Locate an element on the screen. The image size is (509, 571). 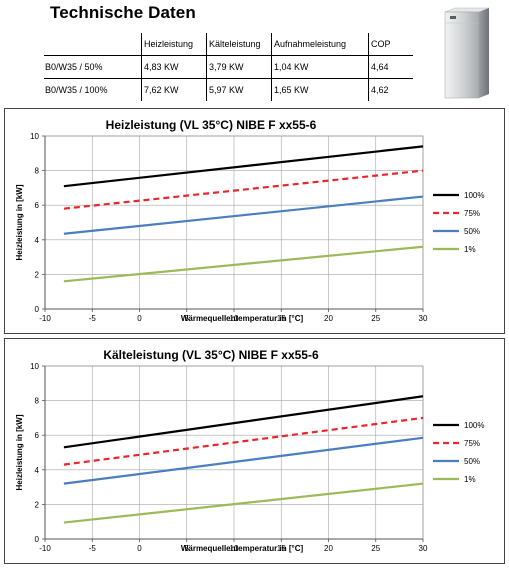
device-side is located at coordinates (484, 53).